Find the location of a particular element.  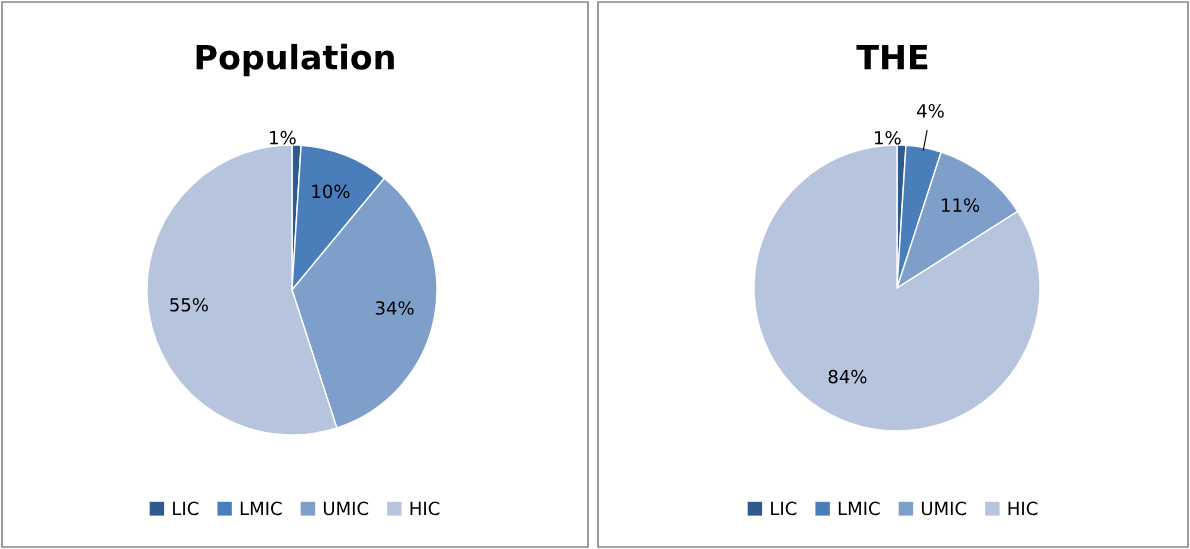

data-label: 4% is located at coordinates (930, 111).